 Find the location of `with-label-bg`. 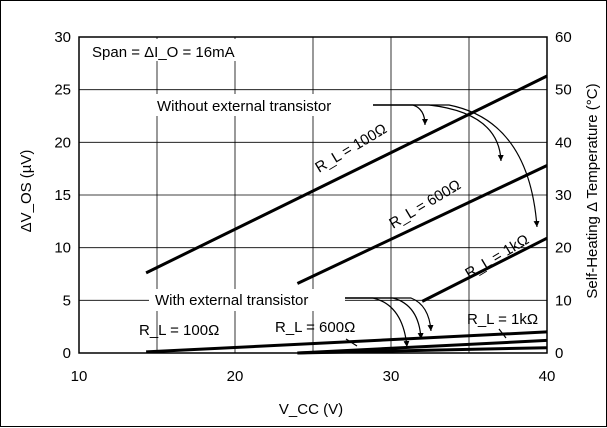

with-label-bg is located at coordinates (247, 300).